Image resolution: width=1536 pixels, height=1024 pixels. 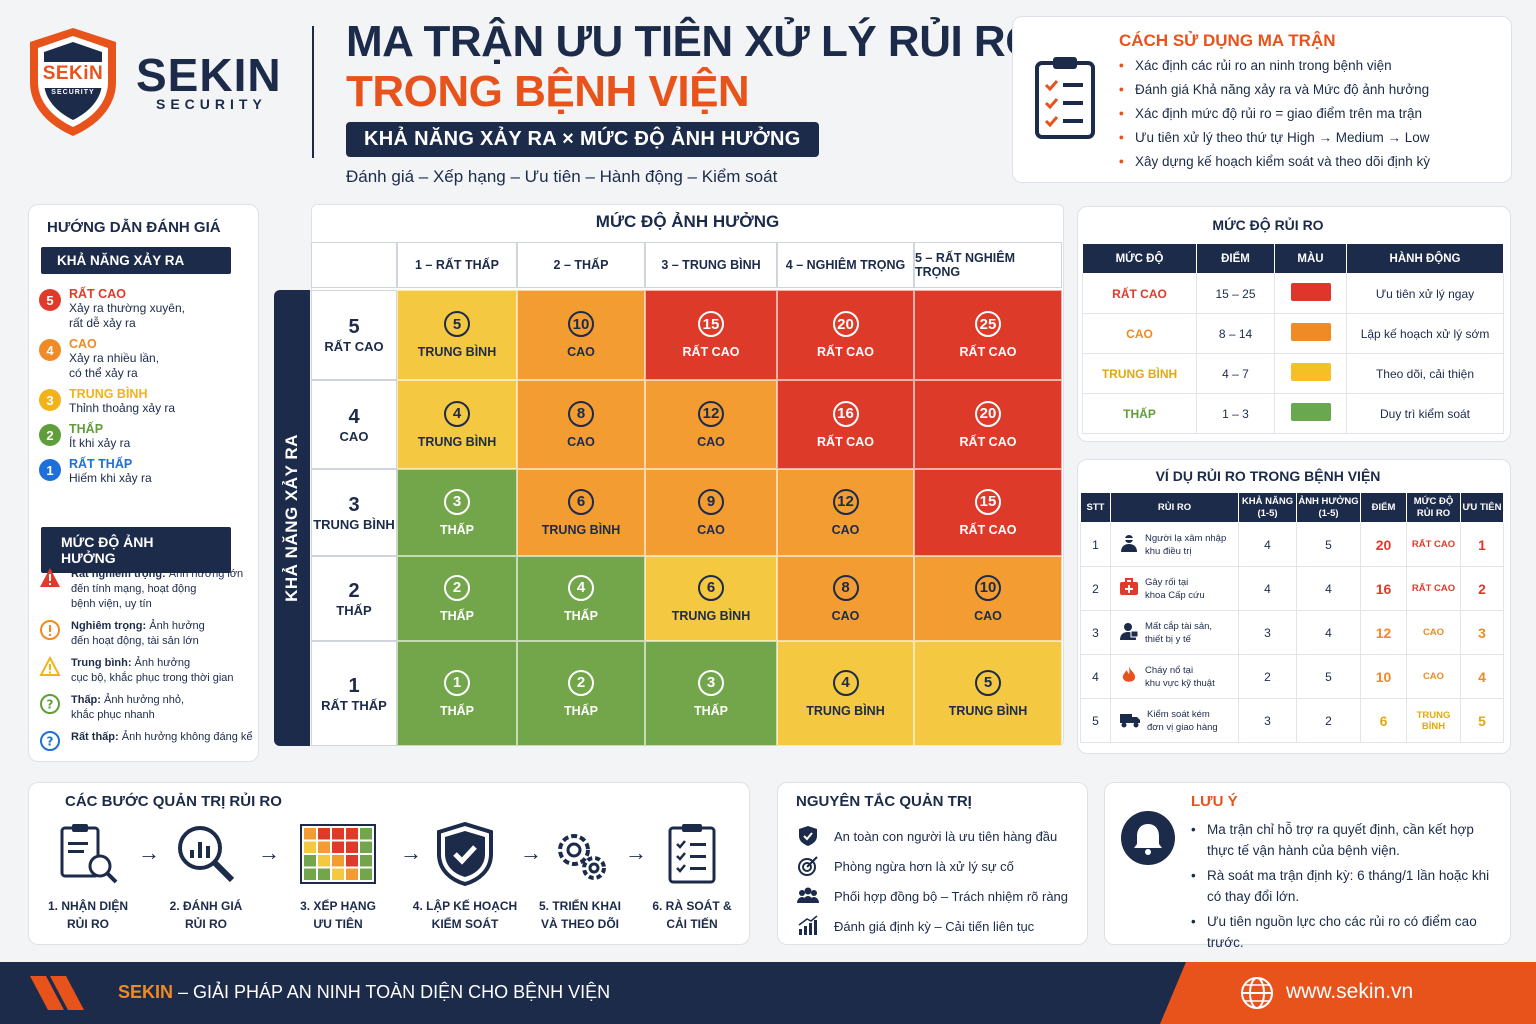 I want to click on level-color, so click(x=1310, y=413).